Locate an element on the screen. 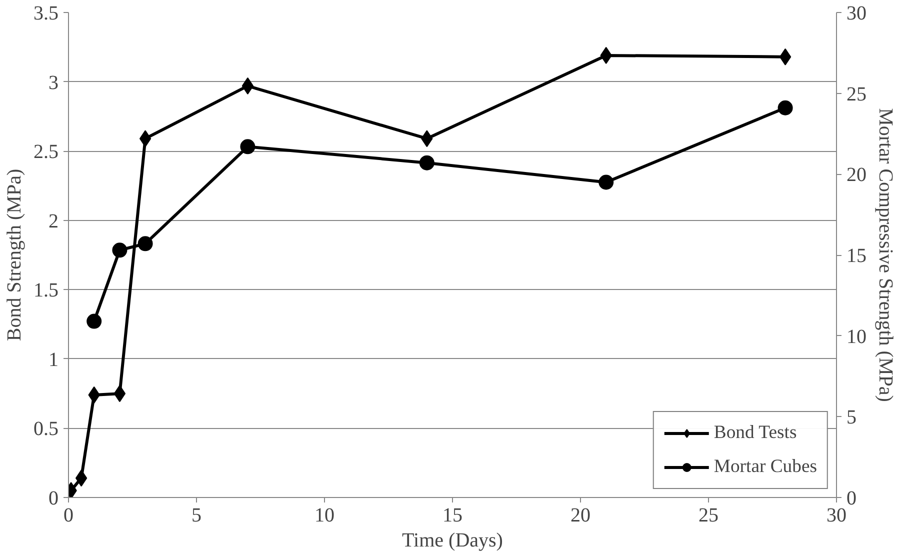 The image size is (899, 554). legend-label: Mortar Cubes is located at coordinates (765, 467).